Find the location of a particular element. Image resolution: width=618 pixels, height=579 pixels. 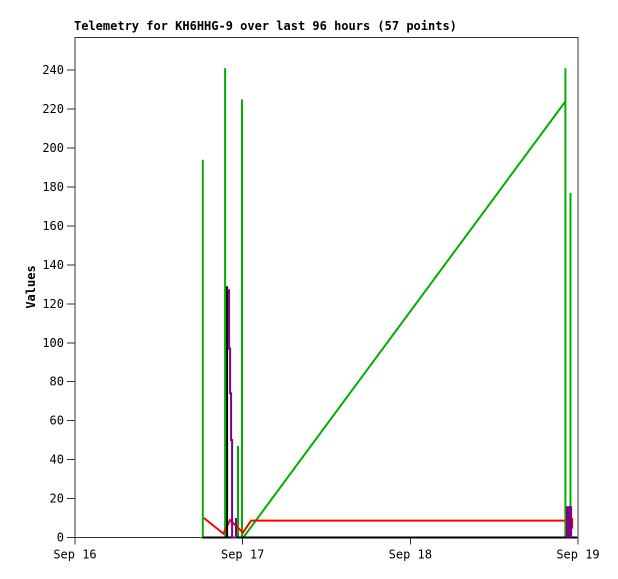

y-tick-label: 140 is located at coordinates (53, 265).